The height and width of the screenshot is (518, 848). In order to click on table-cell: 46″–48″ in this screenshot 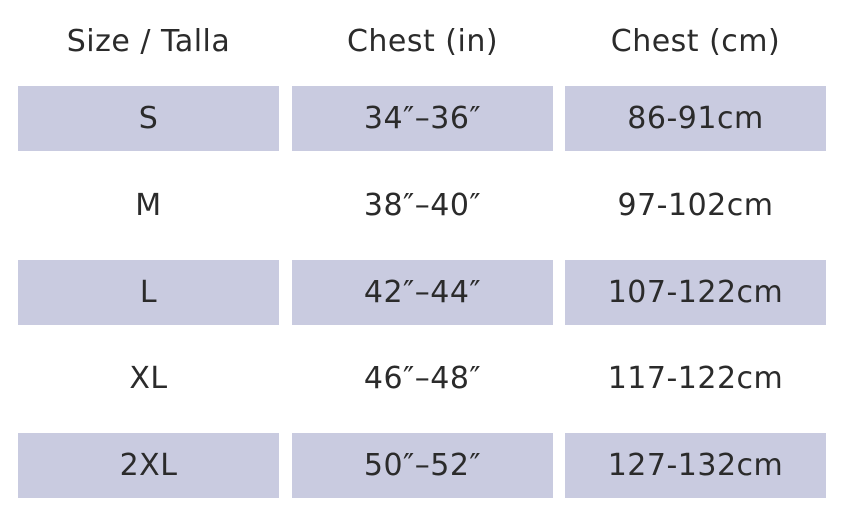, I will do `click(422, 379)`.